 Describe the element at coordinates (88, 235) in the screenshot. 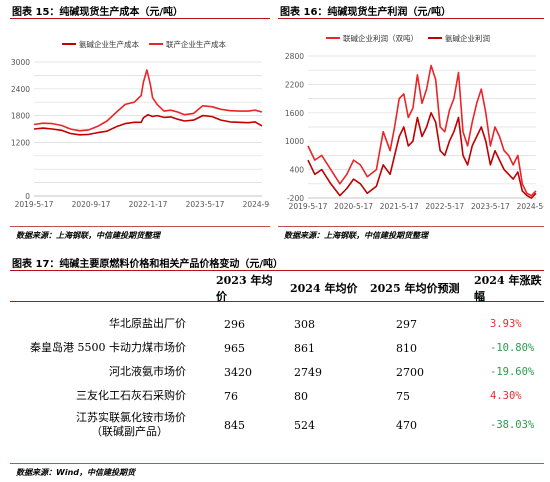

I see `figure15-source: 数据来源：上海钢联，中信建投期货整理` at that location.